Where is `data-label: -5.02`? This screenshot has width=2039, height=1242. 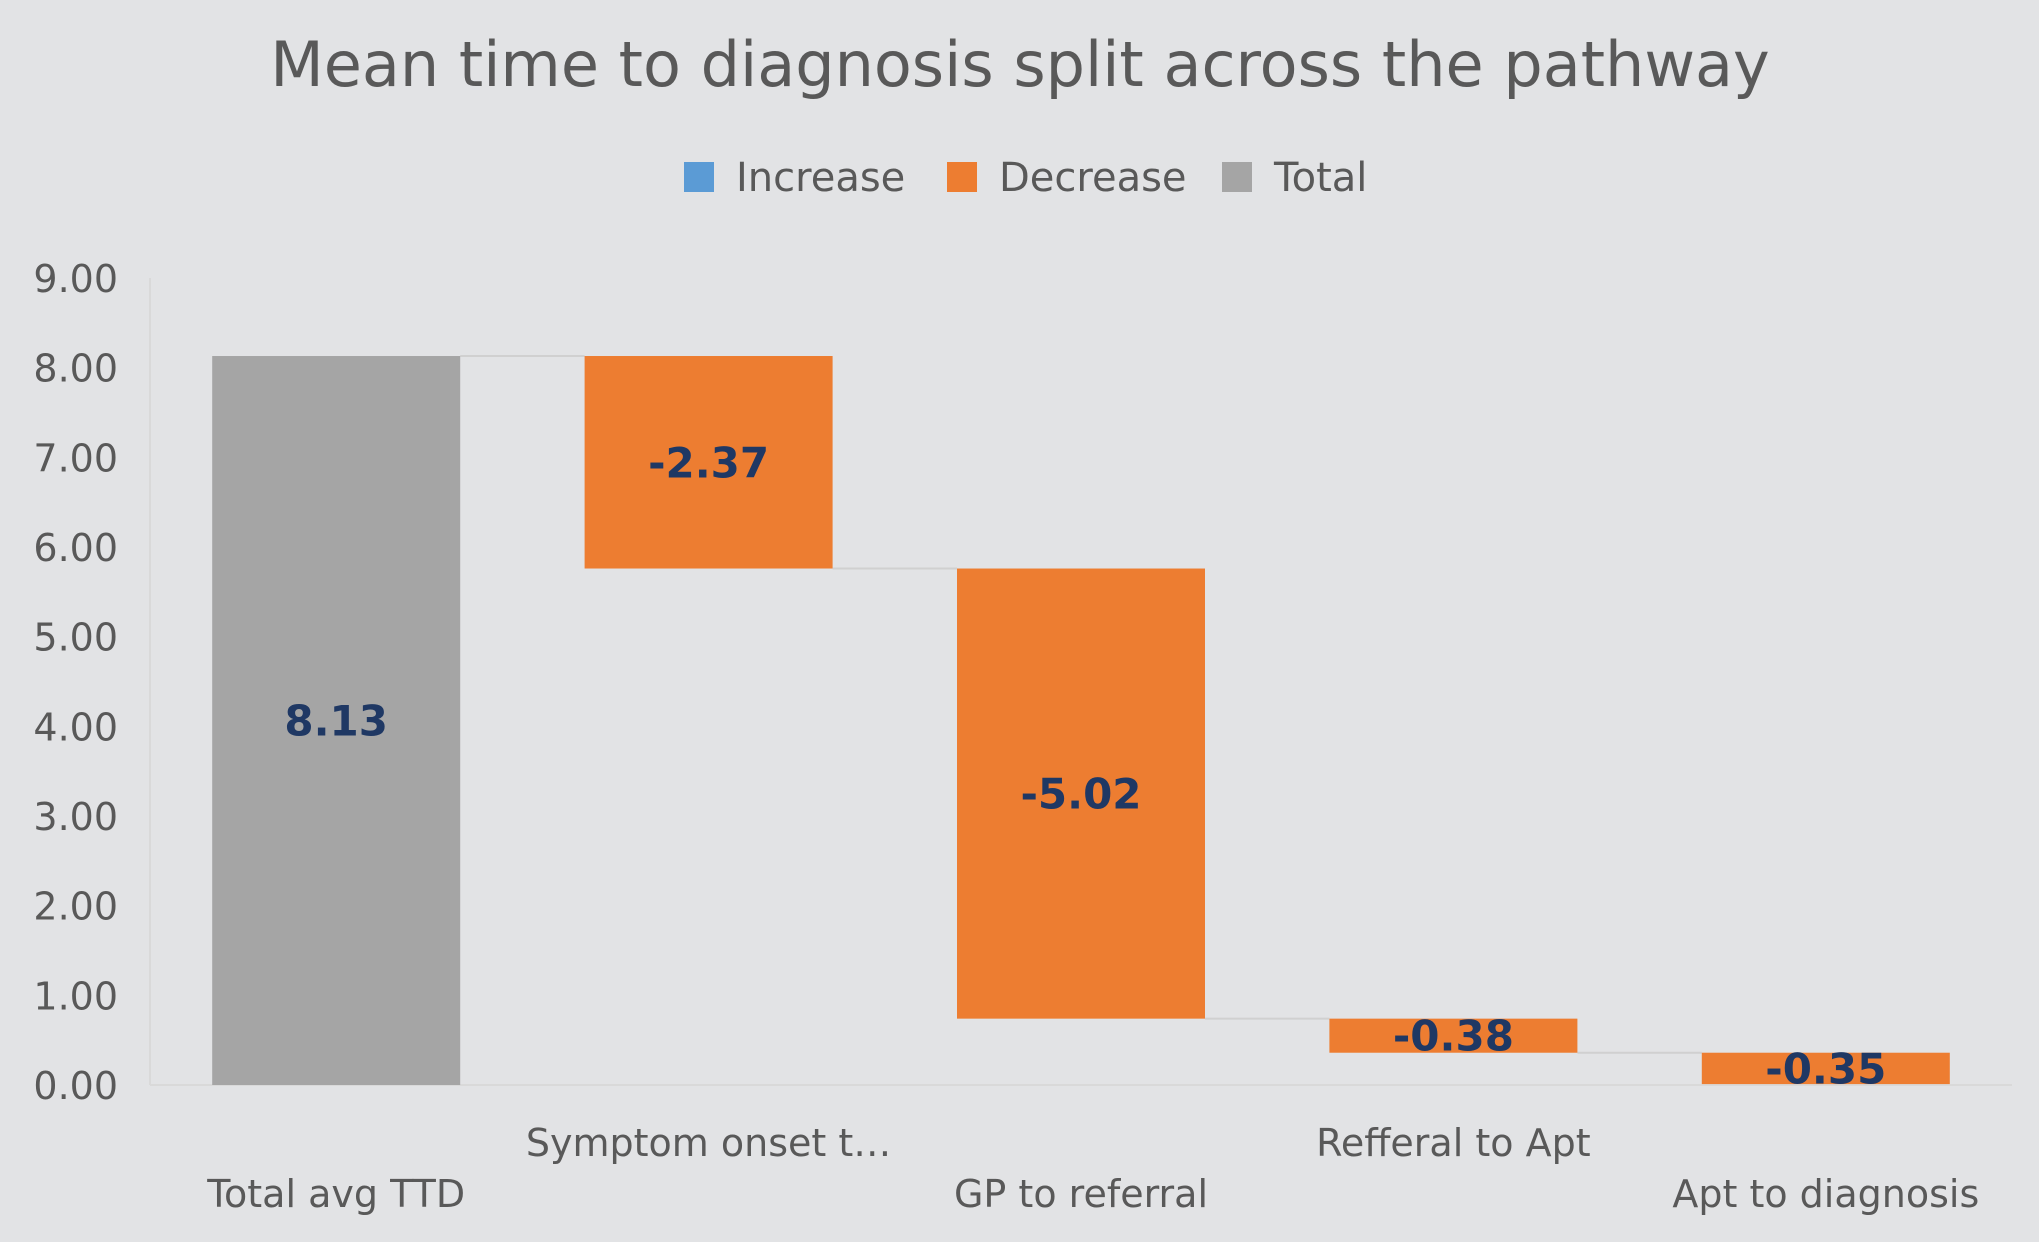 data-label: -5.02 is located at coordinates (1080, 794).